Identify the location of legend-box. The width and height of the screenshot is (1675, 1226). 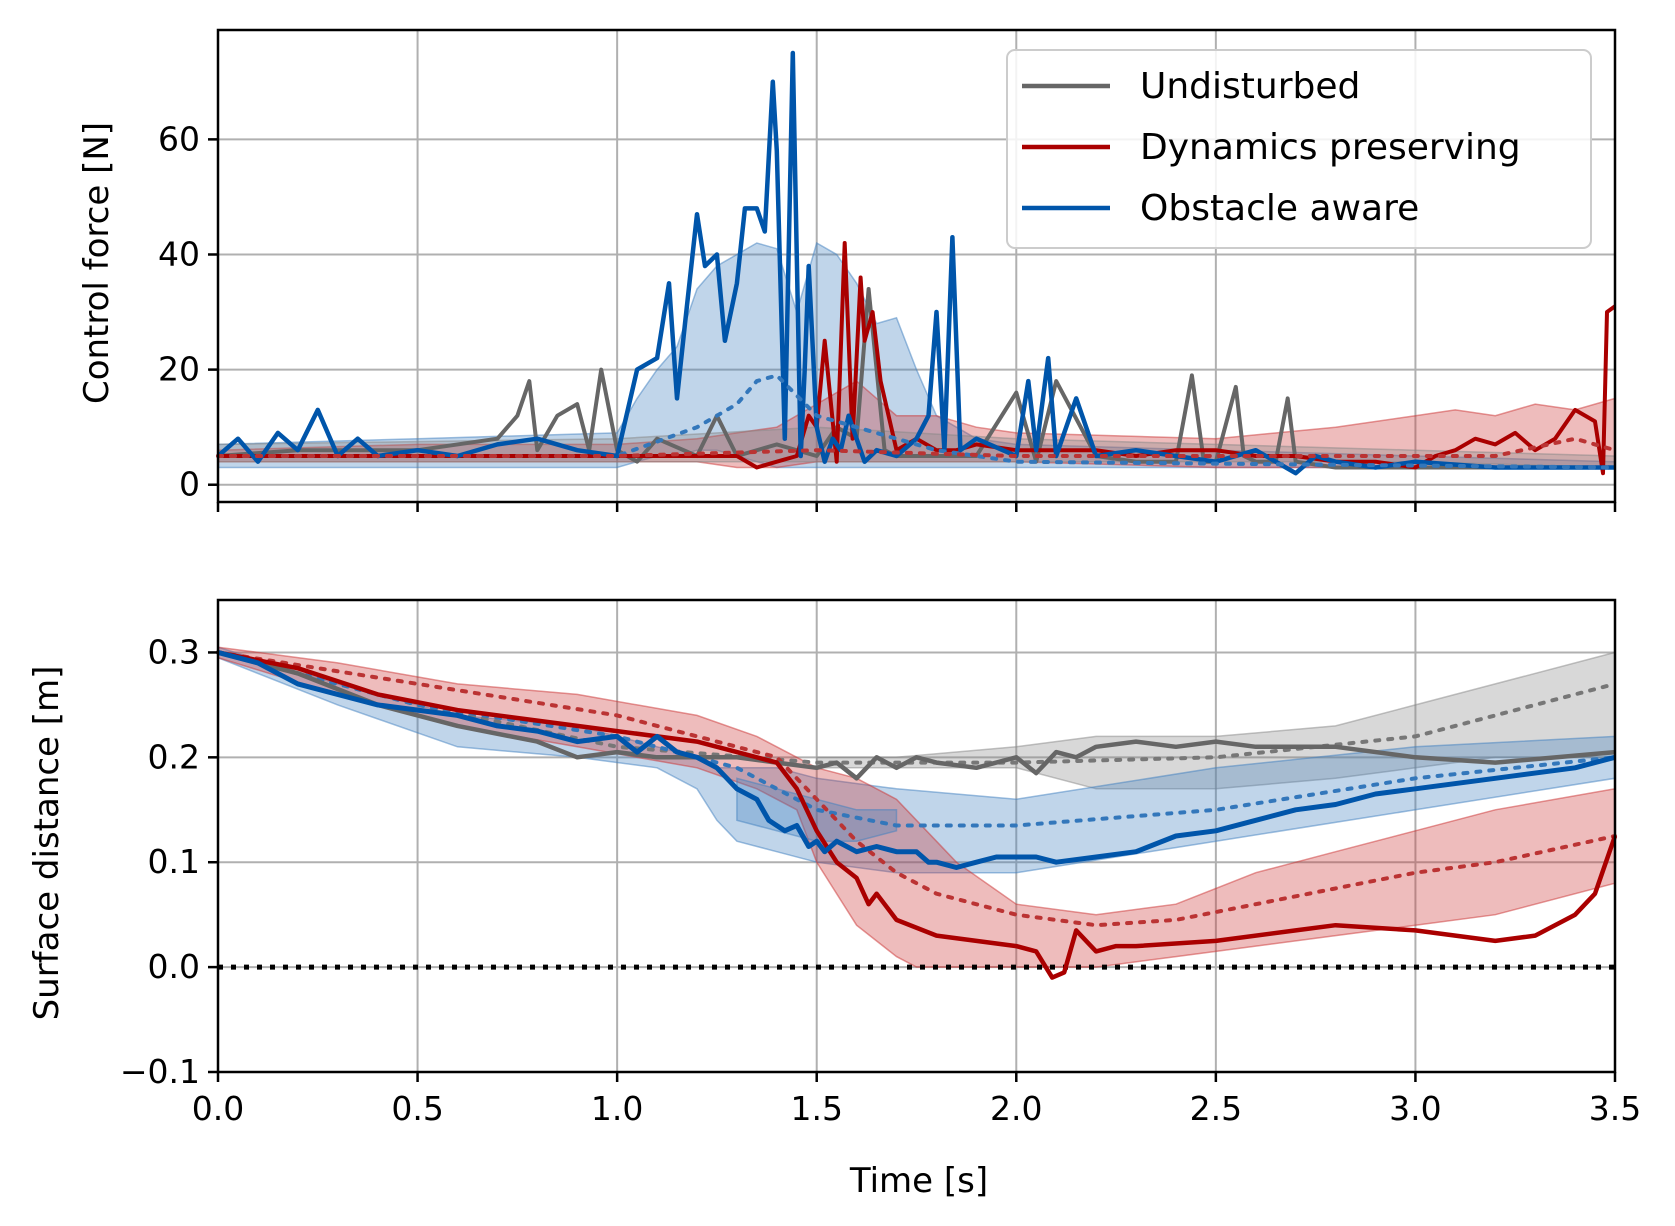
(1299, 149).